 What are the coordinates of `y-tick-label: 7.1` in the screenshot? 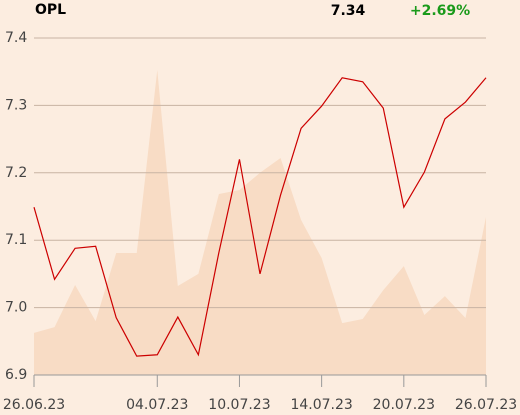 It's located at (16, 240).